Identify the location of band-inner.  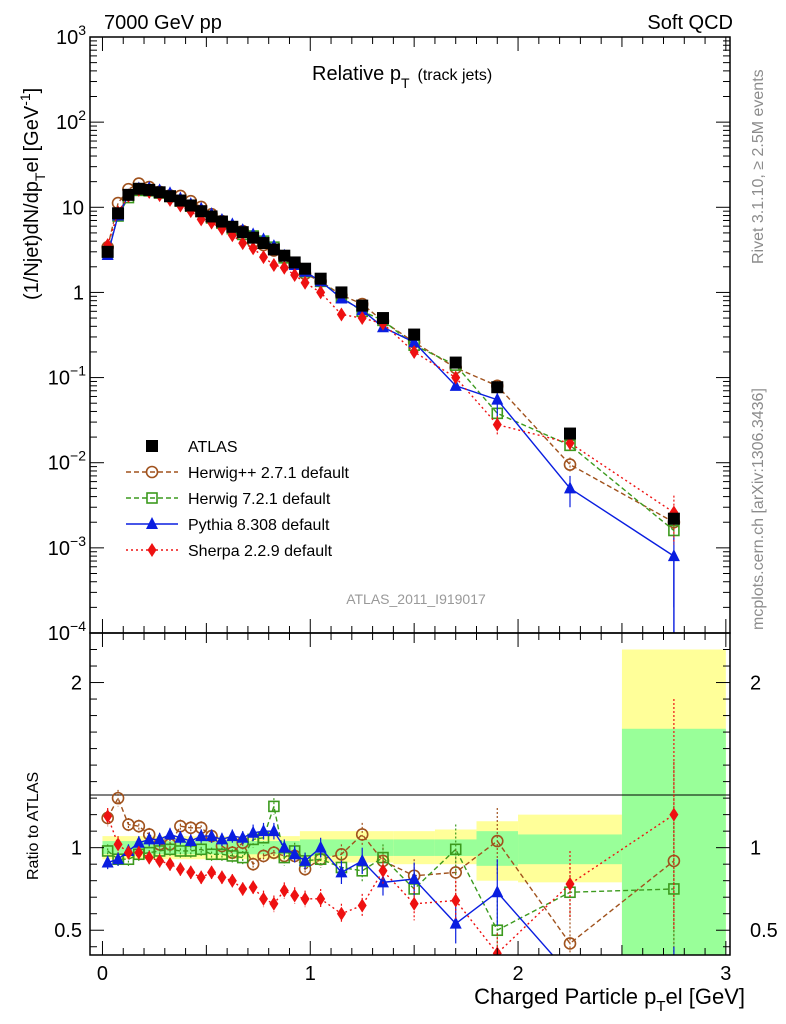
(455, 847).